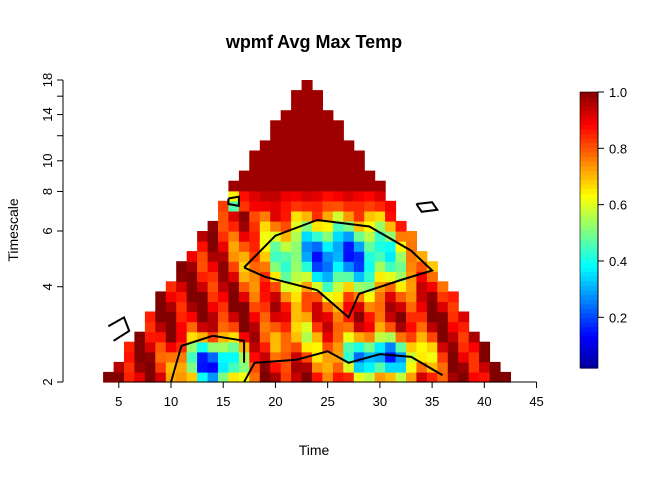 The width and height of the screenshot is (672, 480). I want to click on x-tick-label: 35, so click(432, 401).